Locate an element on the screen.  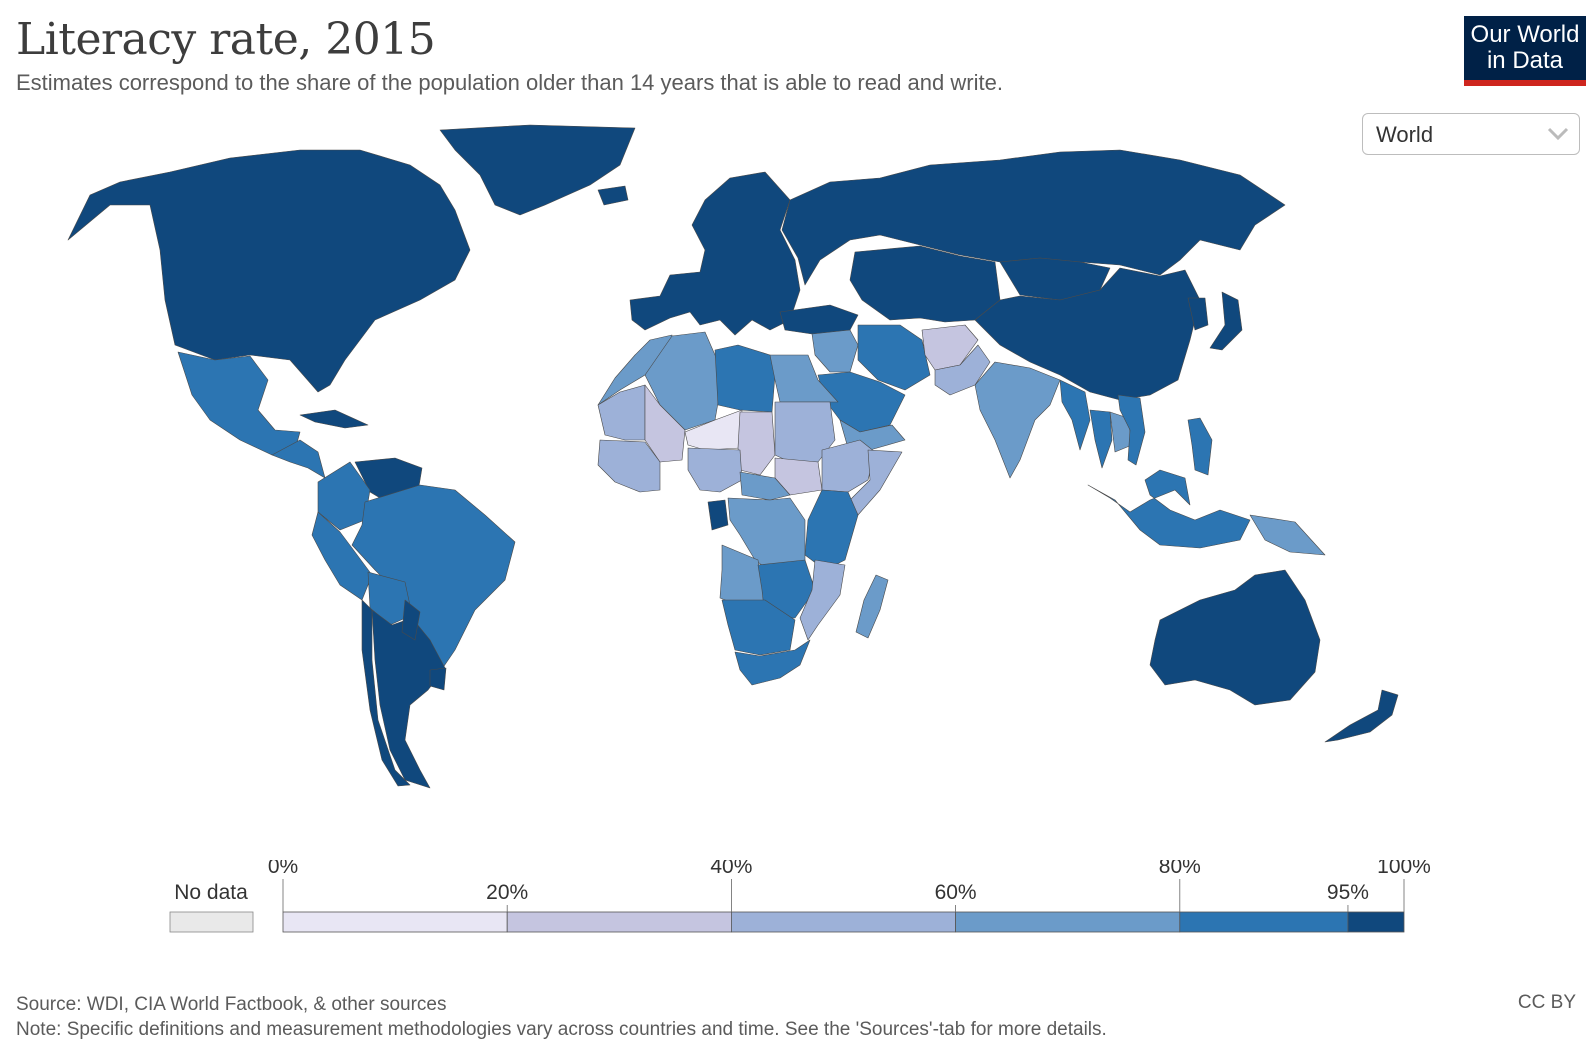
region-morocco-western-sahara is located at coordinates (635, 370).